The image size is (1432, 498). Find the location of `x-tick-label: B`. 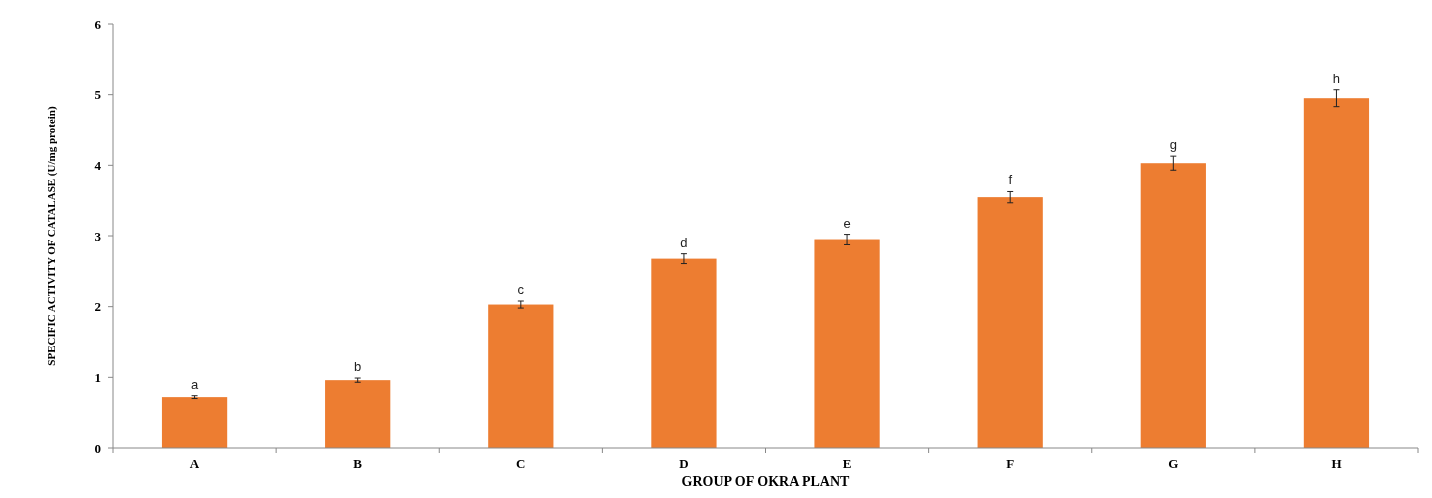

x-tick-label: B is located at coordinates (358, 463).